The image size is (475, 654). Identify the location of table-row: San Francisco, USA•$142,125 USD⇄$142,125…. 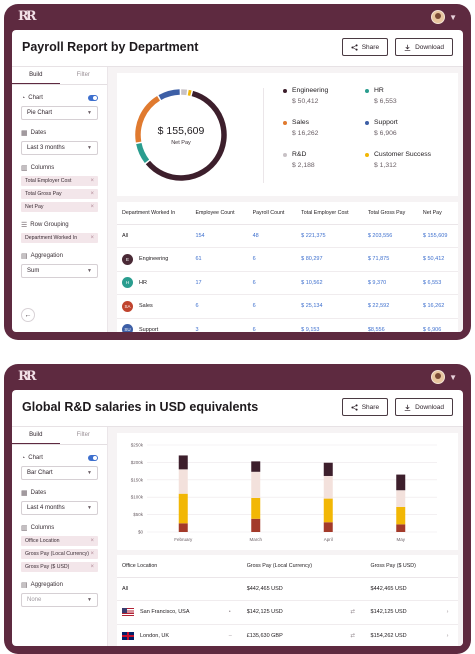
(287, 613).